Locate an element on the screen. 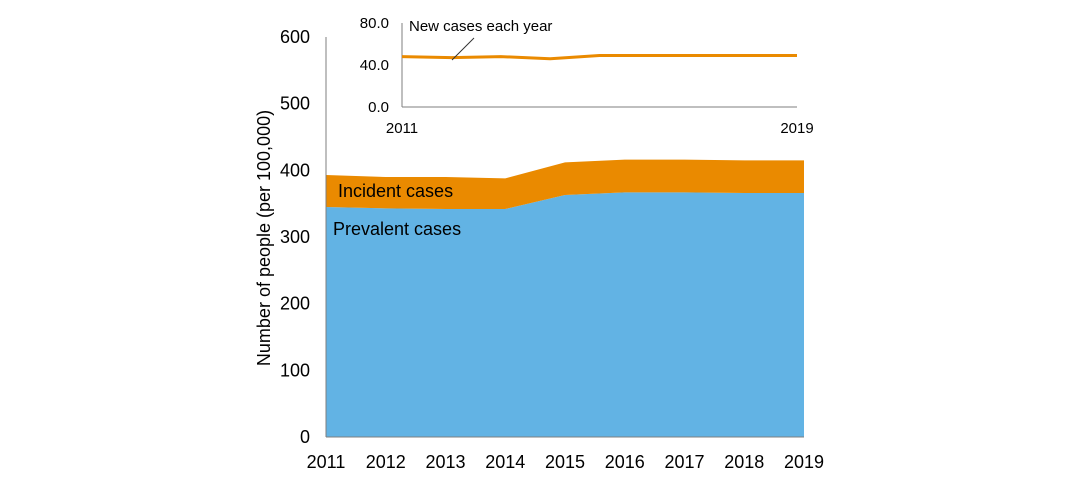 The height and width of the screenshot is (482, 1080). inset-x-tick-label: 2019 is located at coordinates (796, 128).